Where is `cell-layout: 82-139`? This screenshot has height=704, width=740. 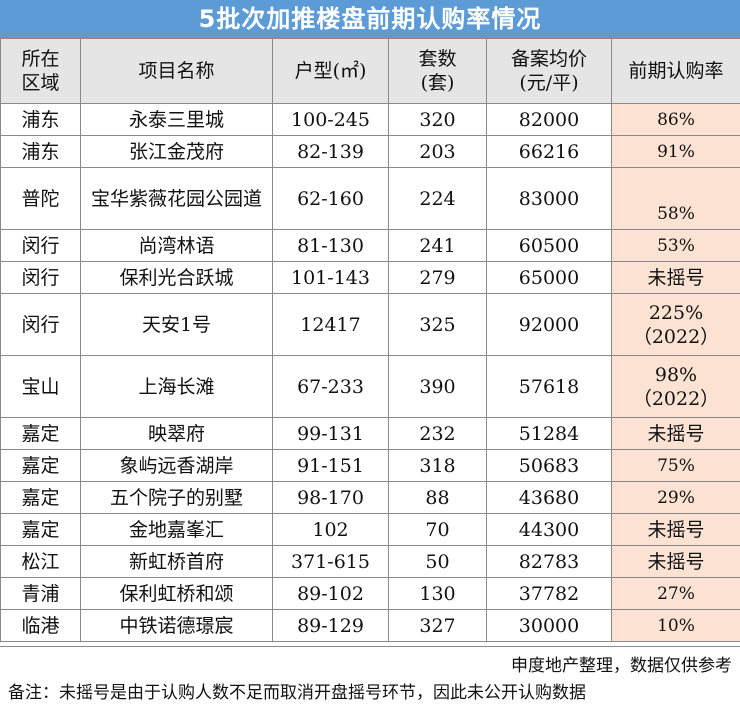
cell-layout: 82-139 is located at coordinates (331, 152).